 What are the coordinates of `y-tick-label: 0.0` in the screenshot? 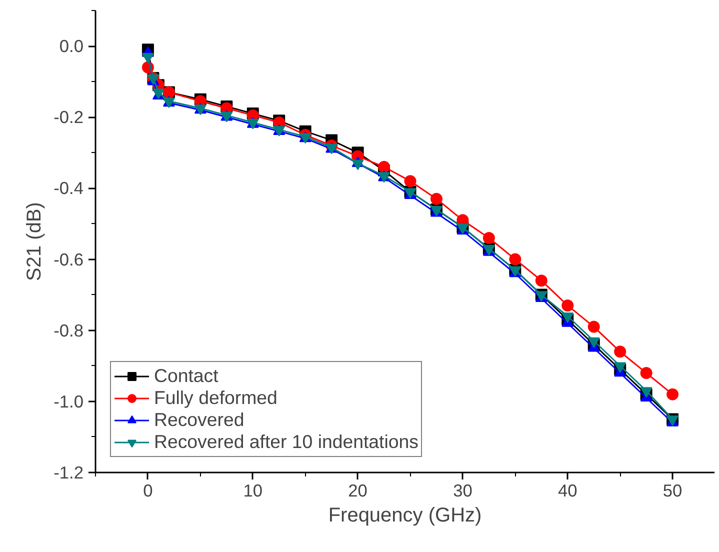 It's located at (71, 46).